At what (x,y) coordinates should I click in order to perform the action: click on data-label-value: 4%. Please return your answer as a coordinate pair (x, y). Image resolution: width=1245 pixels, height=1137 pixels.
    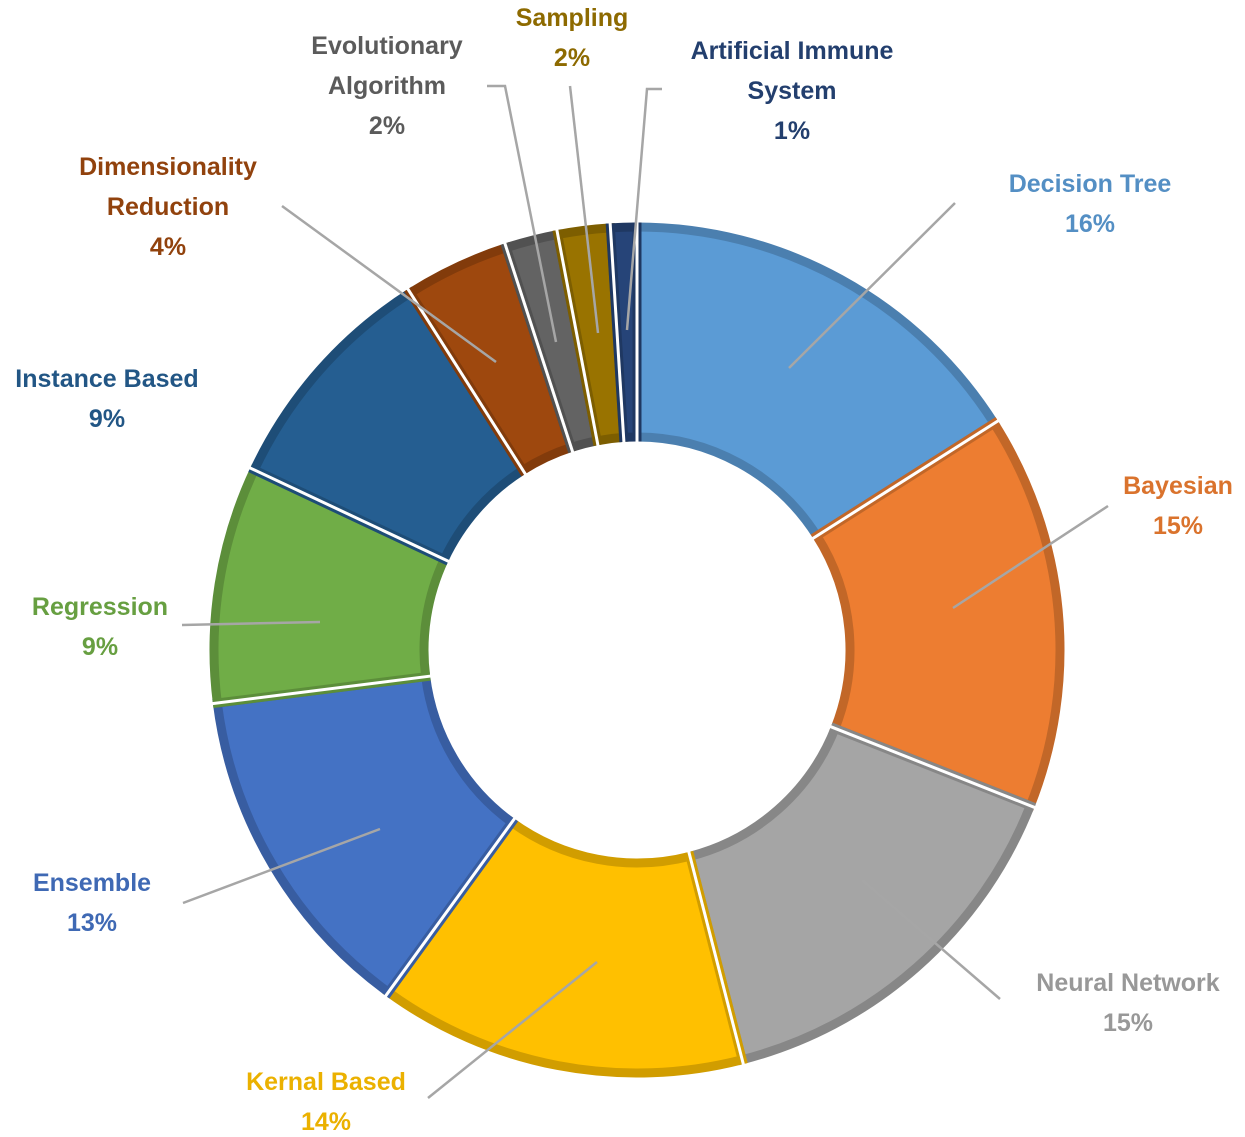
    Looking at the image, I should click on (168, 247).